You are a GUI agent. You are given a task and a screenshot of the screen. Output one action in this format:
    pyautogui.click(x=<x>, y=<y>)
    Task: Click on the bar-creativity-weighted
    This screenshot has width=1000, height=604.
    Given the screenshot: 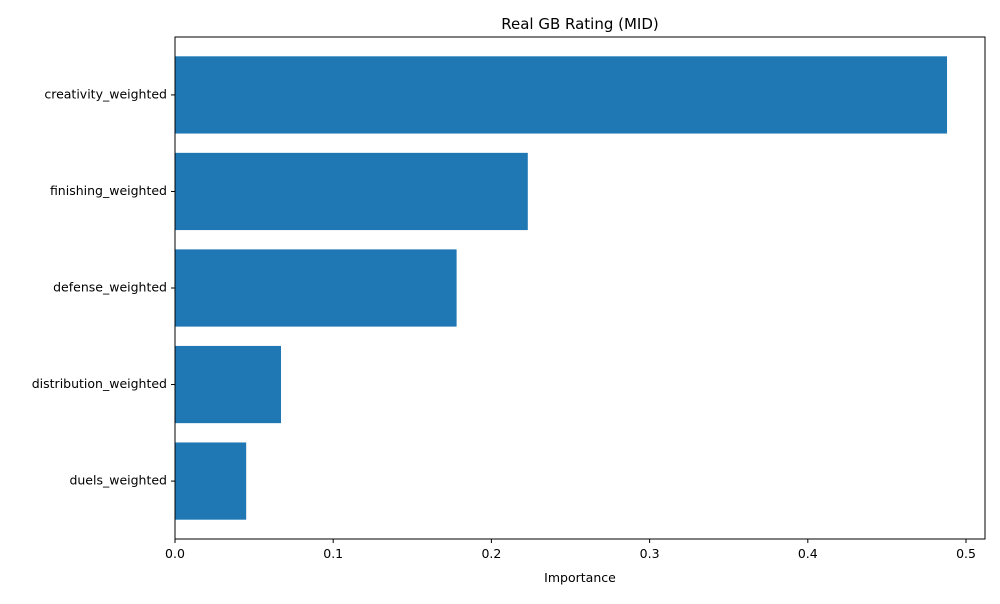 What is the action you would take?
    pyautogui.click(x=561, y=95)
    